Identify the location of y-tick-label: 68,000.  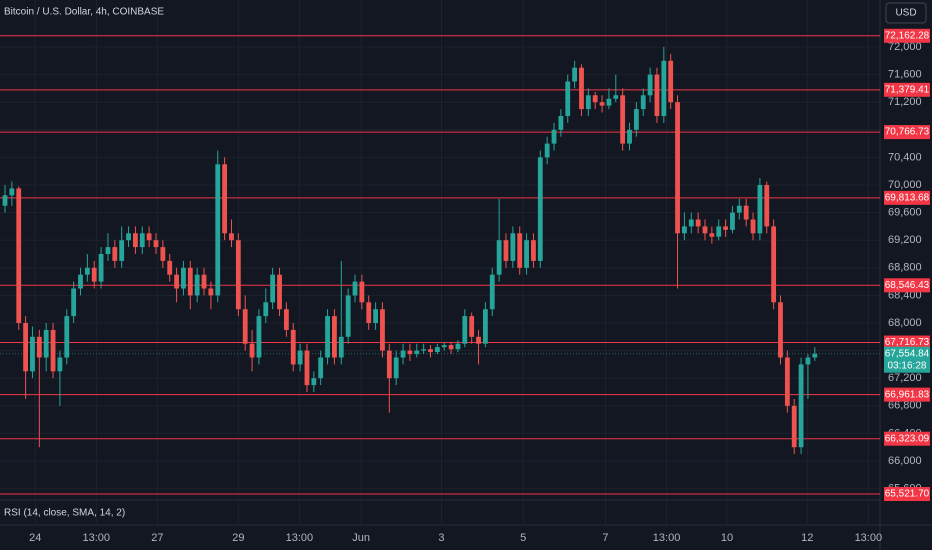
(905, 323).